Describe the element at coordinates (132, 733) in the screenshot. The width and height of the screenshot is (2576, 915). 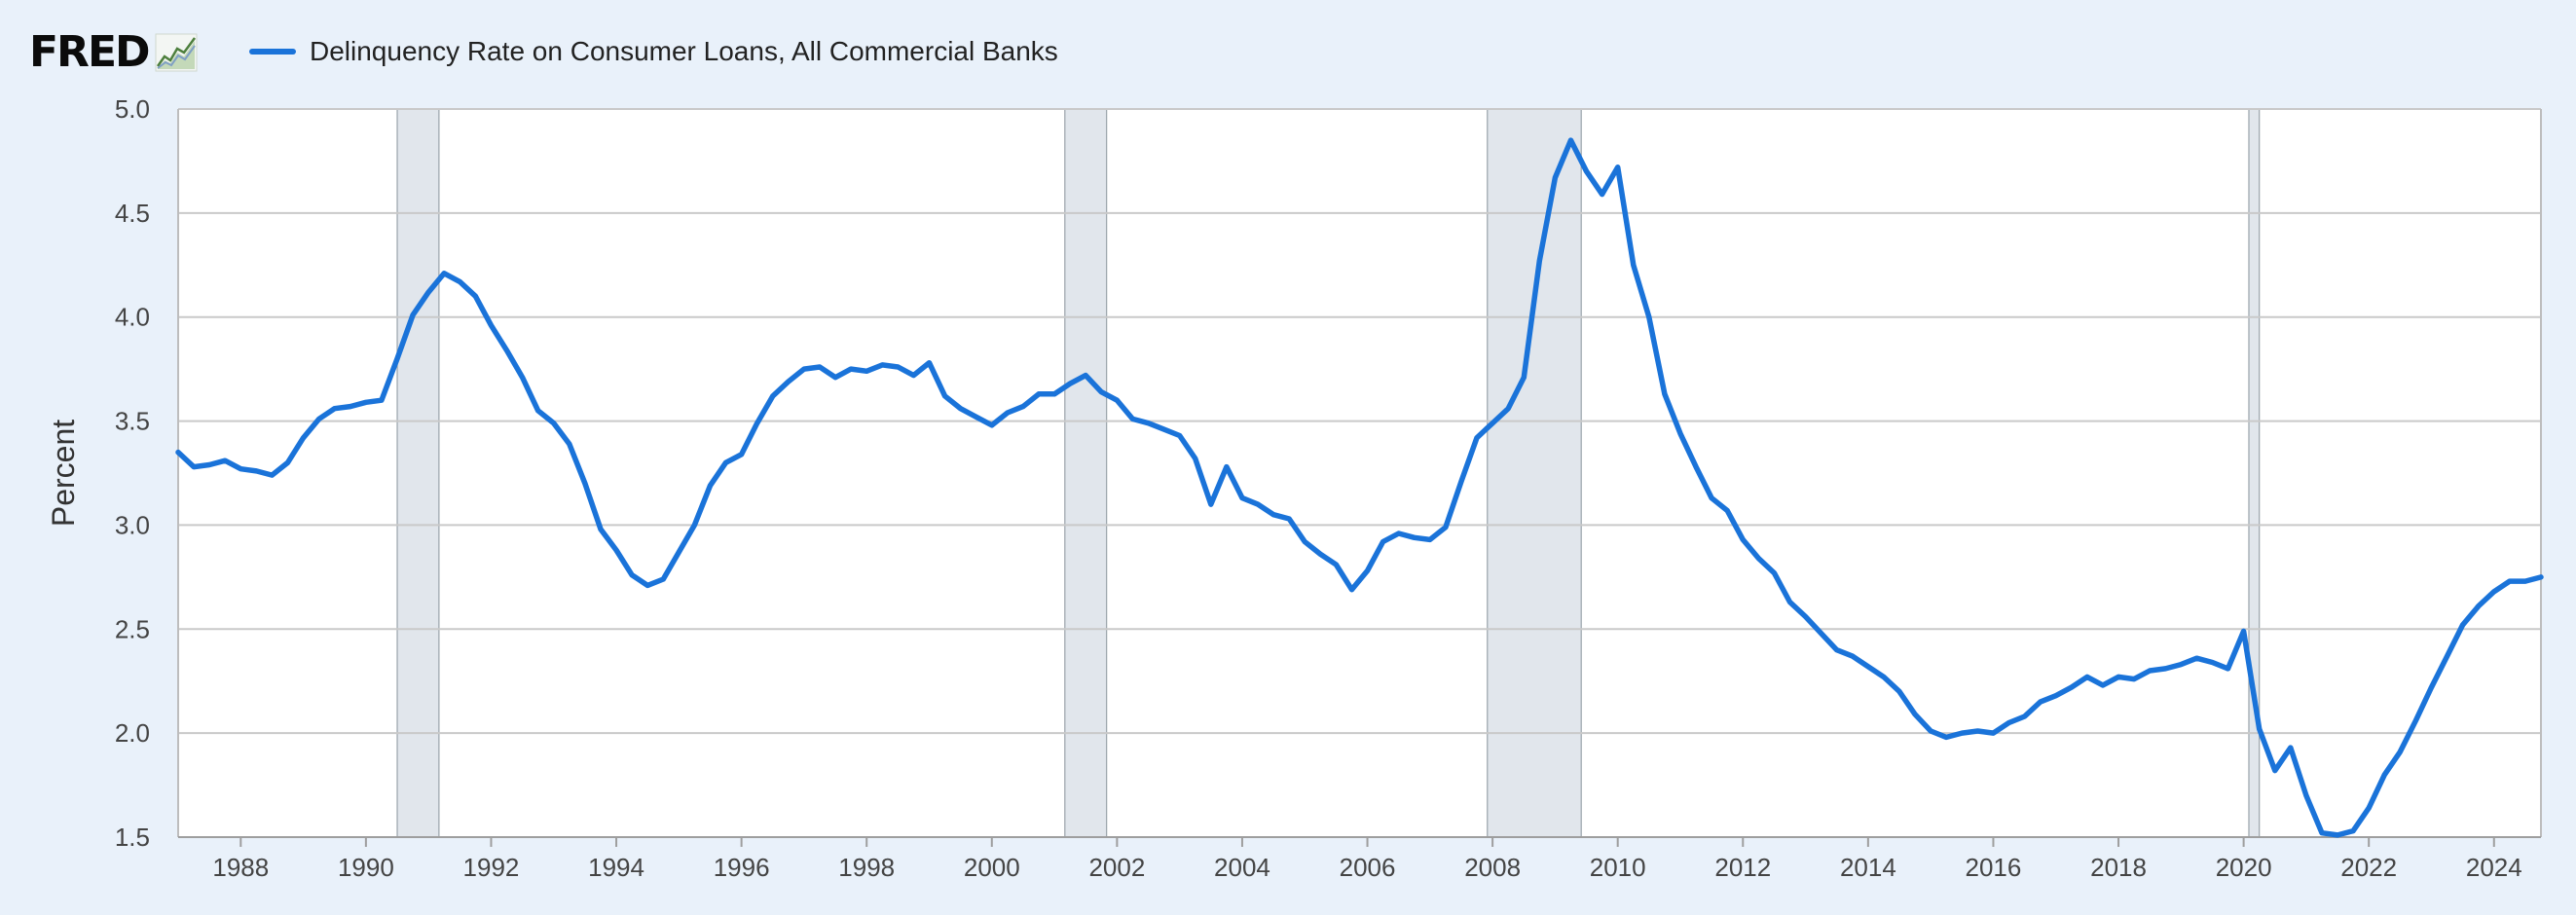
I see `y-tick-label: 2.0` at that location.